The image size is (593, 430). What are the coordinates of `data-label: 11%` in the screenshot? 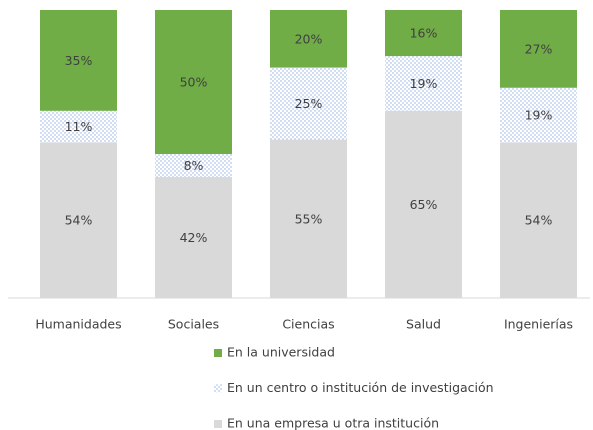 It's located at (79, 126).